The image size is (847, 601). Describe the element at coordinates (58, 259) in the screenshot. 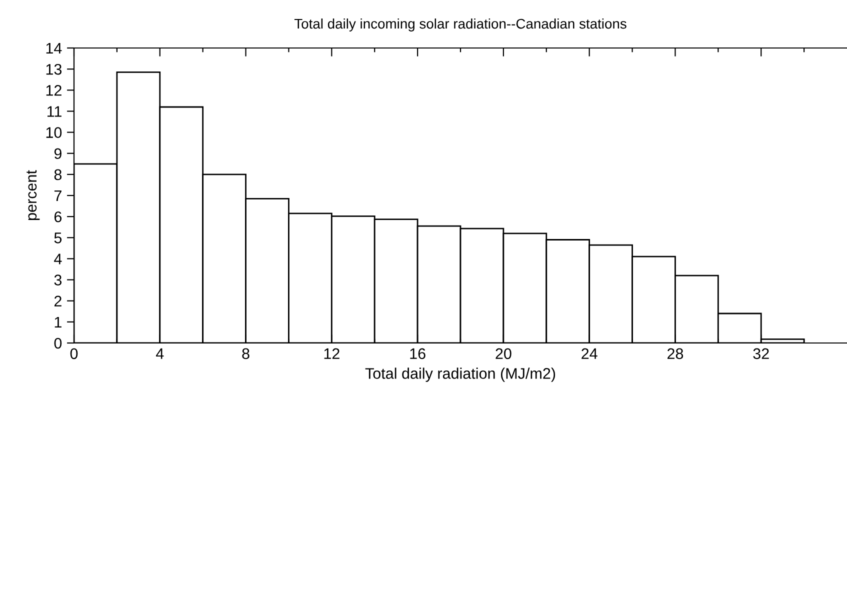

I see `y-tick-label: 4` at that location.